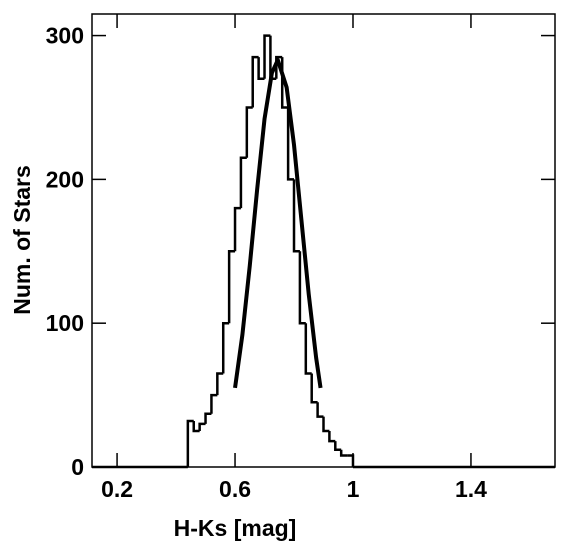  I want to click on x-tick-label: 0.2, so click(117, 489).